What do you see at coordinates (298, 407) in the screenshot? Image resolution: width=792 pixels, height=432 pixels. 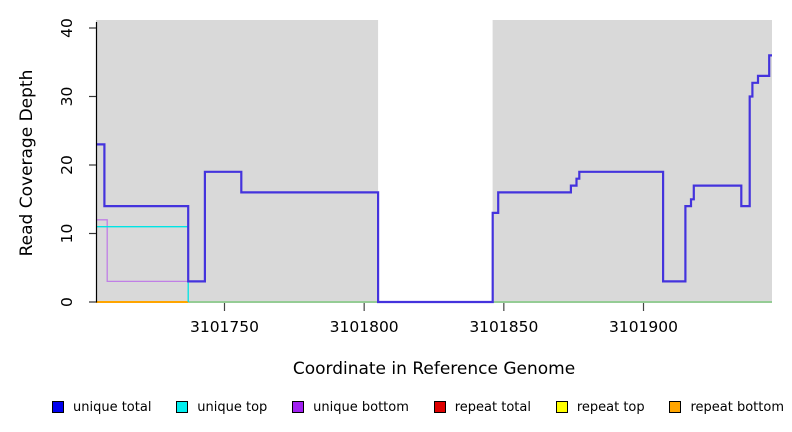 I see `legend-swatch-unique-bottom` at bounding box center [298, 407].